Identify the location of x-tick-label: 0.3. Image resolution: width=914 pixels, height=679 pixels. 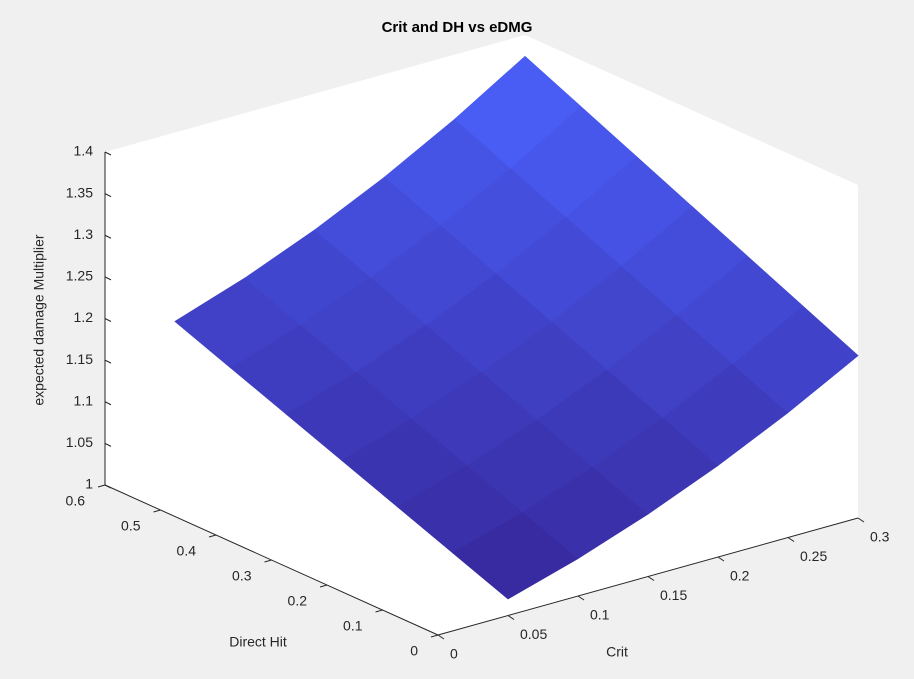
(880, 537).